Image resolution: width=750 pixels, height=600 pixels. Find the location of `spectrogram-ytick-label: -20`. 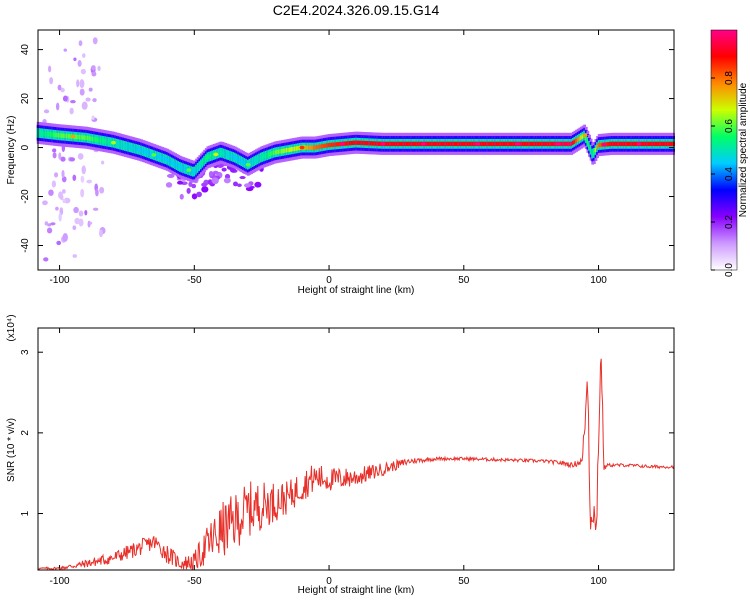

spectrogram-ytick-label: -20 is located at coordinates (25, 196).